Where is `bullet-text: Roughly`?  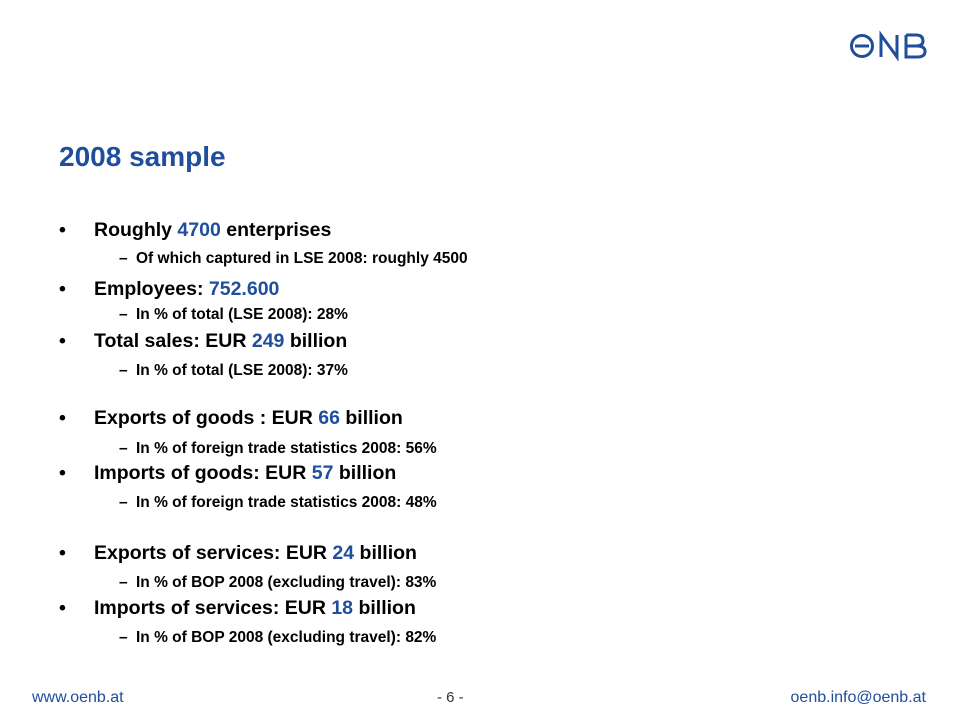 bullet-text: Roughly is located at coordinates (136, 230).